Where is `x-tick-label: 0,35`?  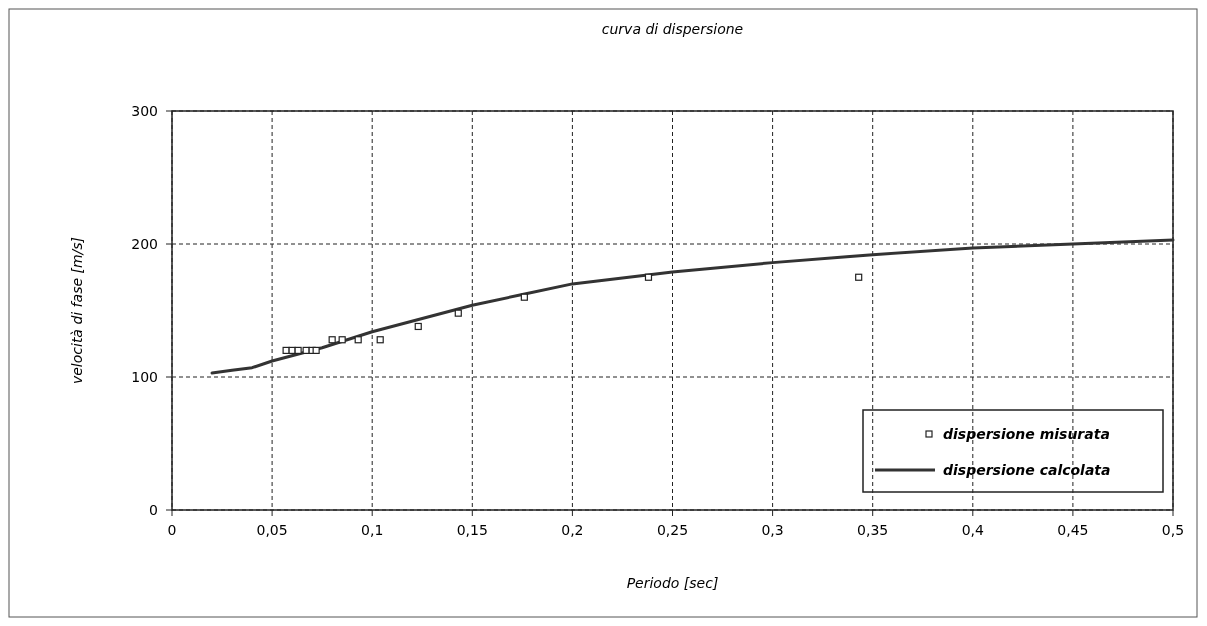
x-tick-label: 0,35 is located at coordinates (873, 530).